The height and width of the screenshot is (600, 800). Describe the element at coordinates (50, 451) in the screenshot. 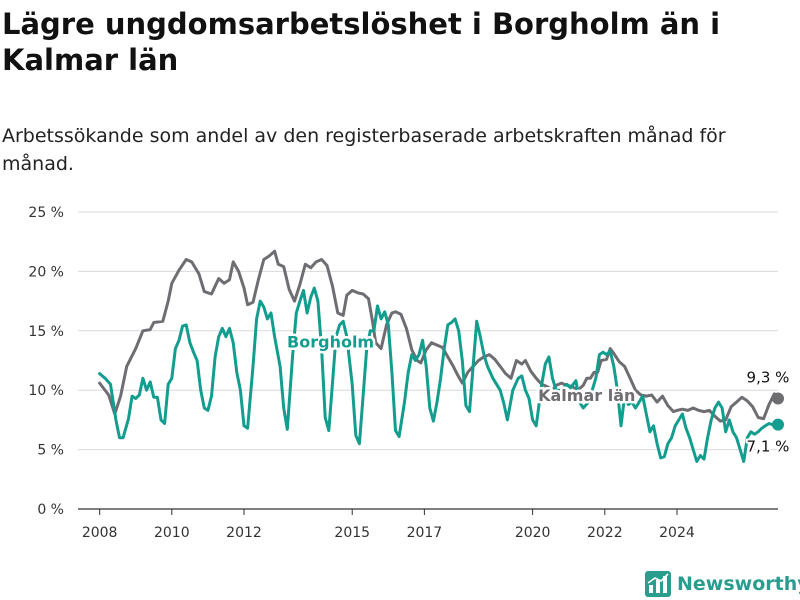

I see `y-tick-label: 5 %` at that location.